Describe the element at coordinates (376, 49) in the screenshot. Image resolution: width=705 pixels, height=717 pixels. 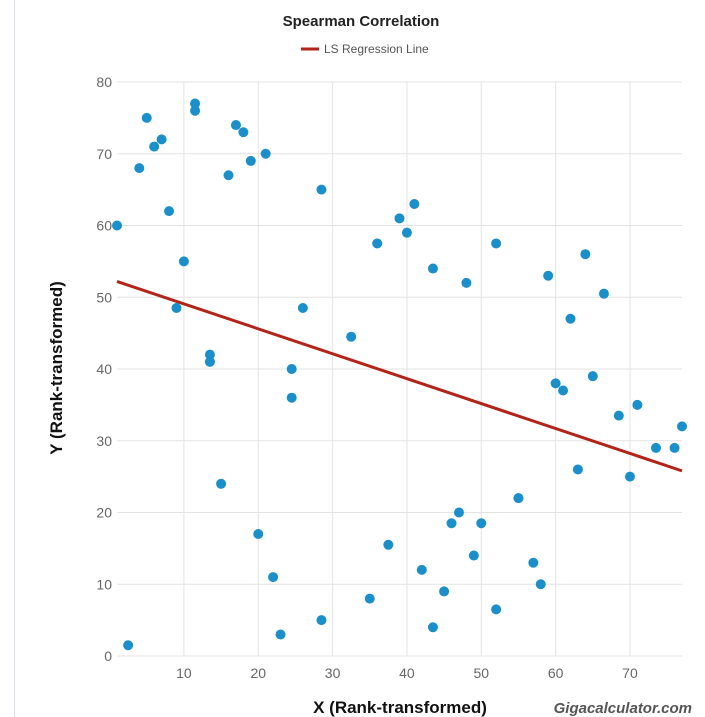
I see `legend-label-regression-line: LS Regression Line` at that location.